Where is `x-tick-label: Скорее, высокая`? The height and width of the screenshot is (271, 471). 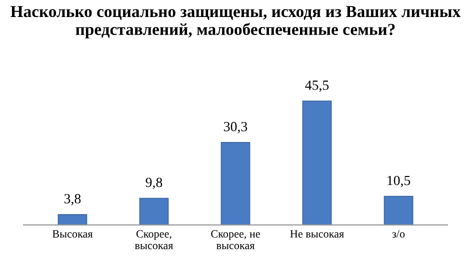 x-tick-label: Скорее, высокая is located at coordinates (154, 240).